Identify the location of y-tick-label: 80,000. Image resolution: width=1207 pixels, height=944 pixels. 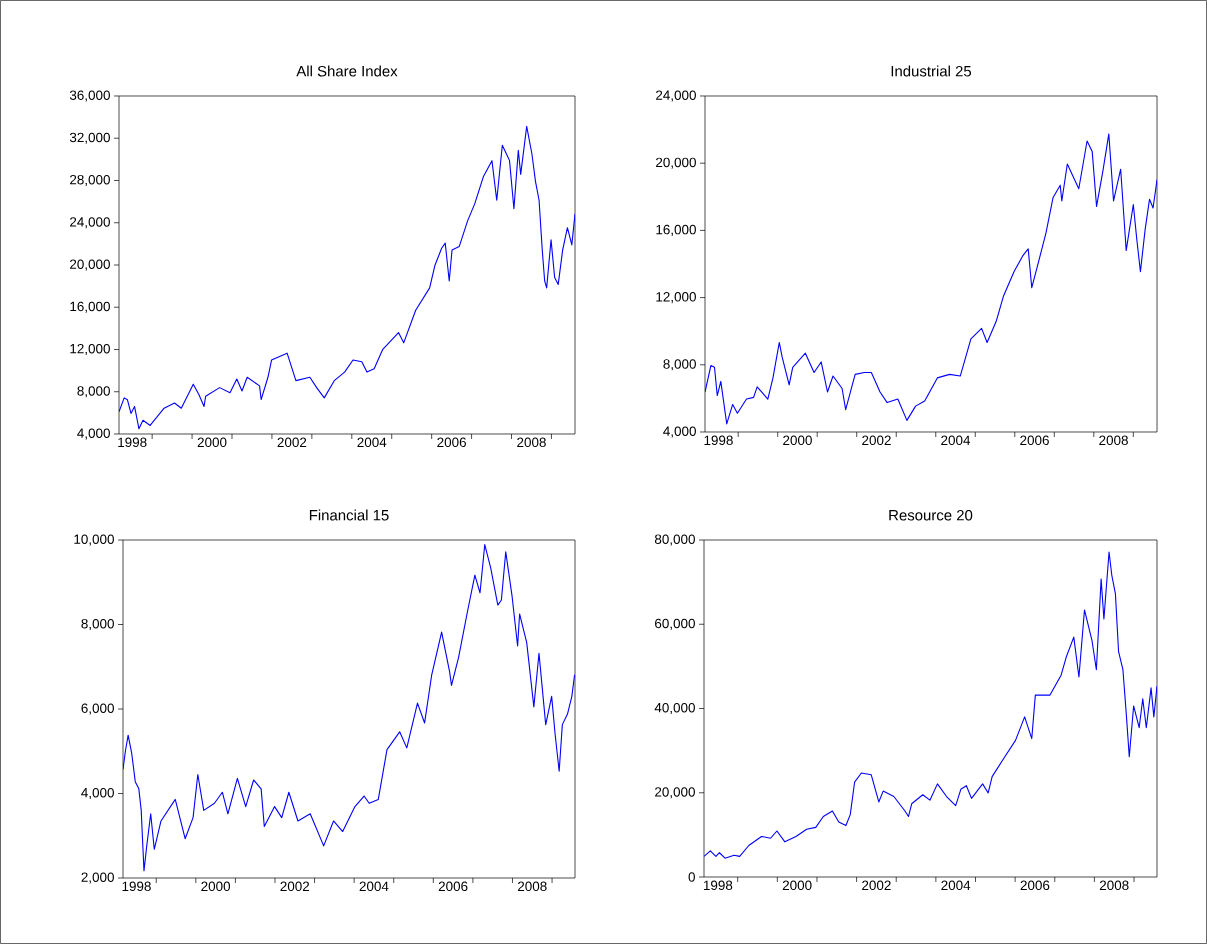
(674, 540).